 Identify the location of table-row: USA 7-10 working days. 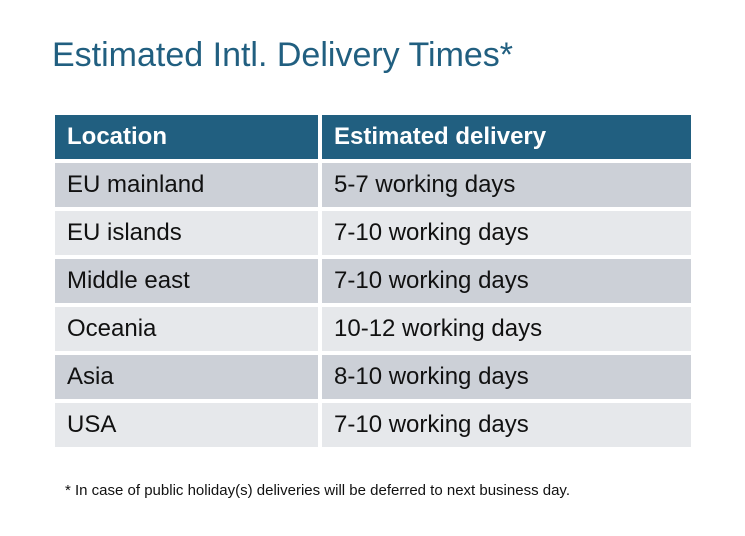
(373, 425).